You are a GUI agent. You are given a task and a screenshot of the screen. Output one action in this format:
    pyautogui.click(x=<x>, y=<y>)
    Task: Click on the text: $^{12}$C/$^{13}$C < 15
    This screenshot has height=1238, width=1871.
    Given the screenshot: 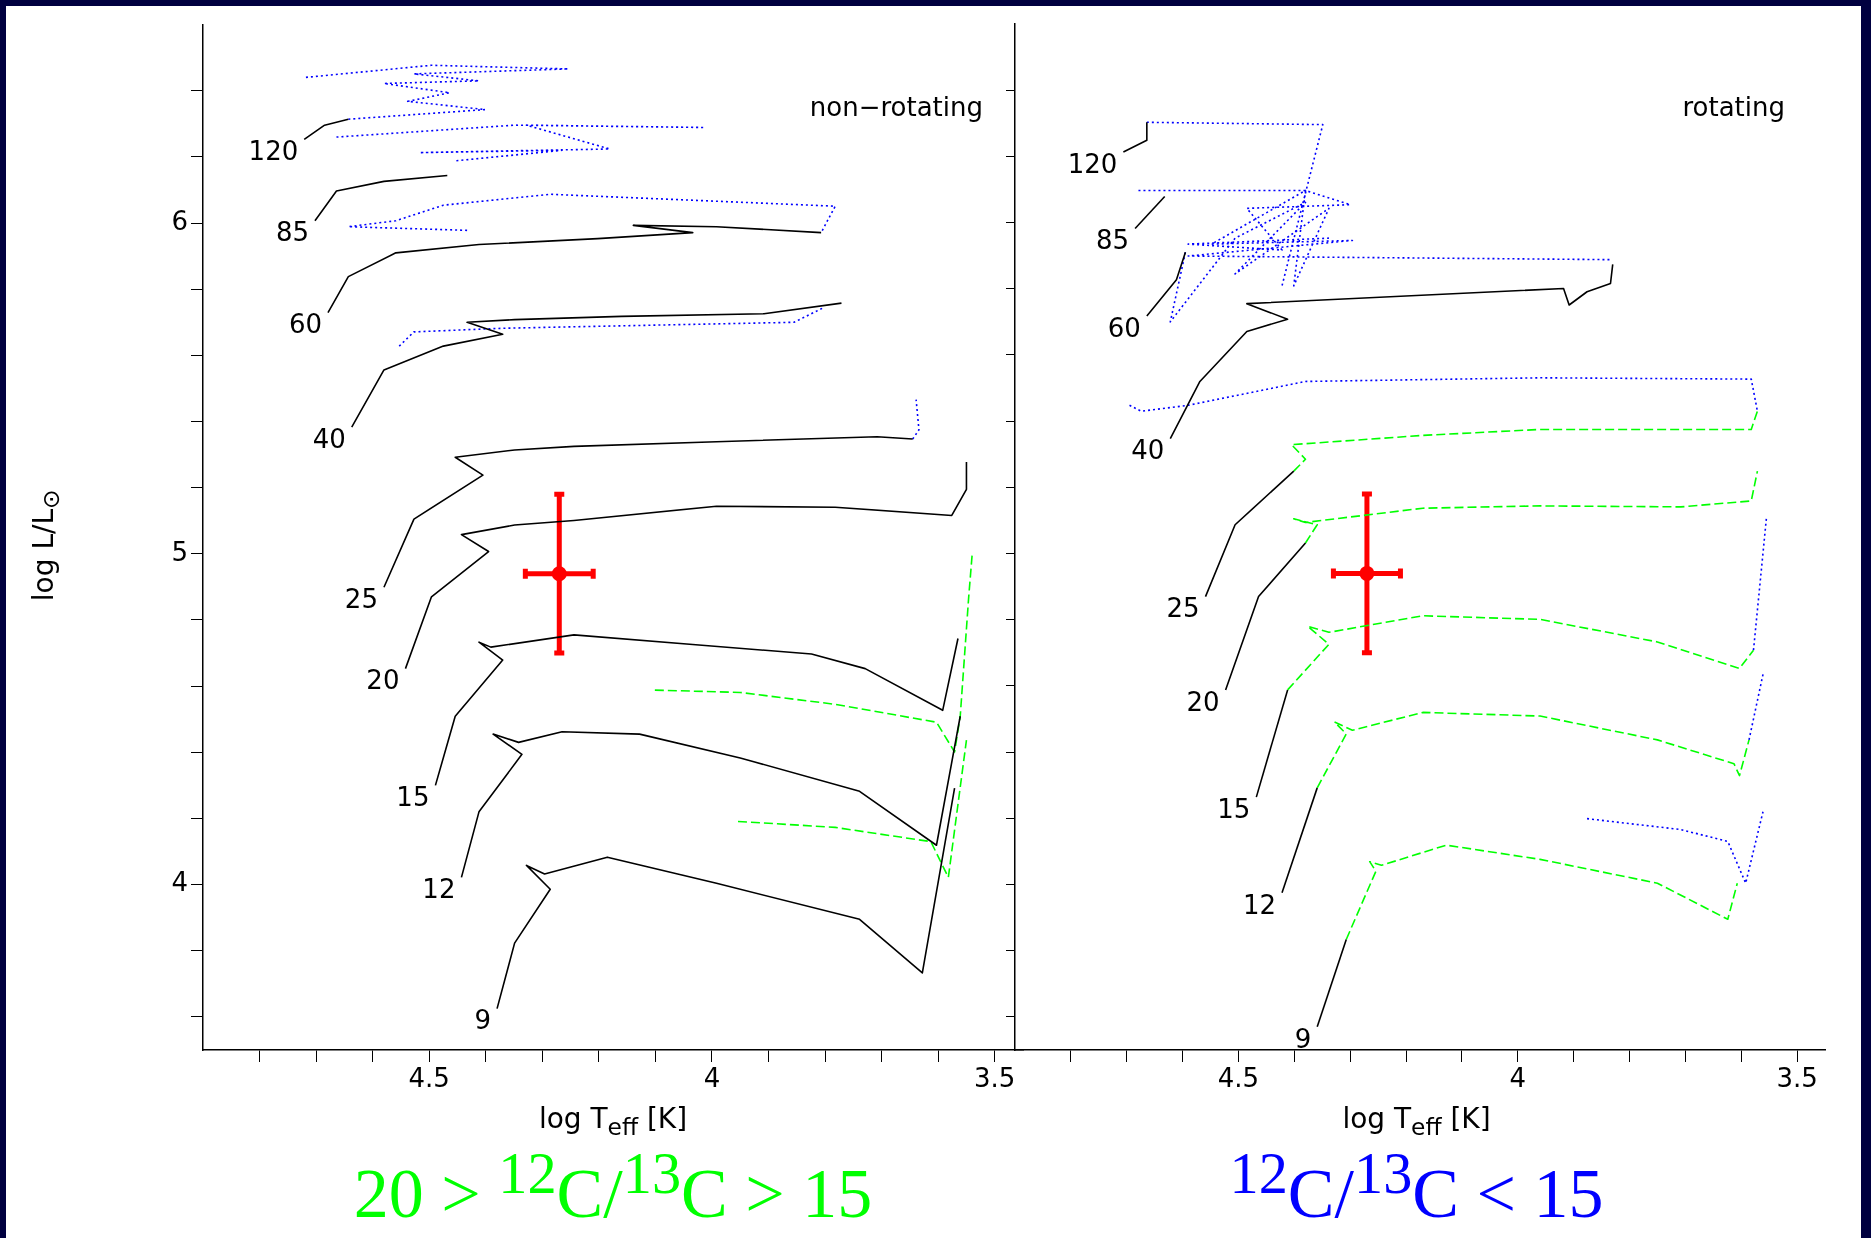 What is the action you would take?
    pyautogui.click(x=1416, y=1187)
    